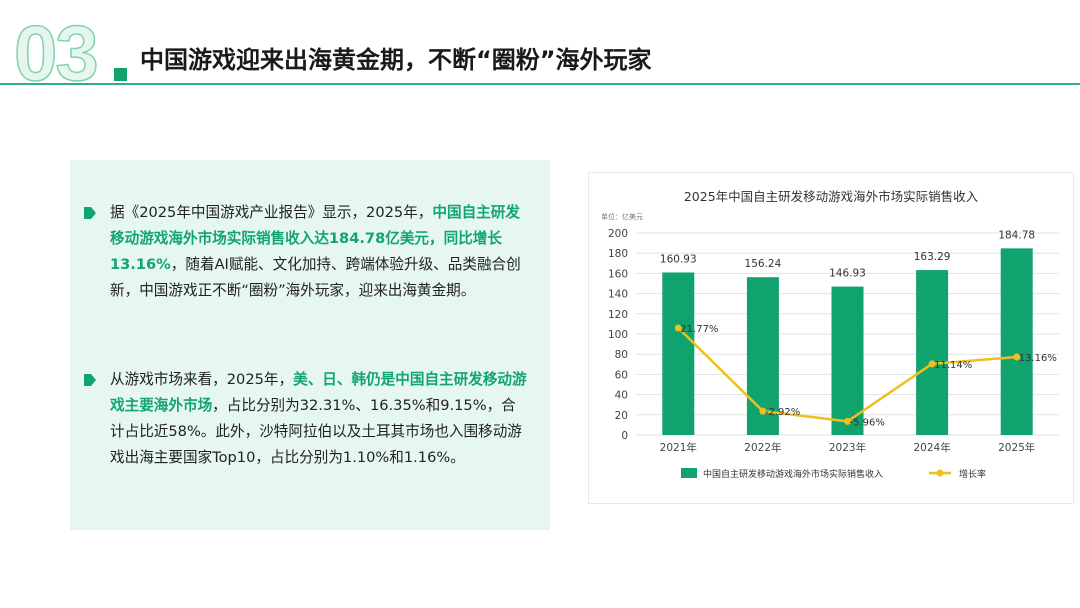  I want to click on bar-value-label: 163.29, so click(932, 257).